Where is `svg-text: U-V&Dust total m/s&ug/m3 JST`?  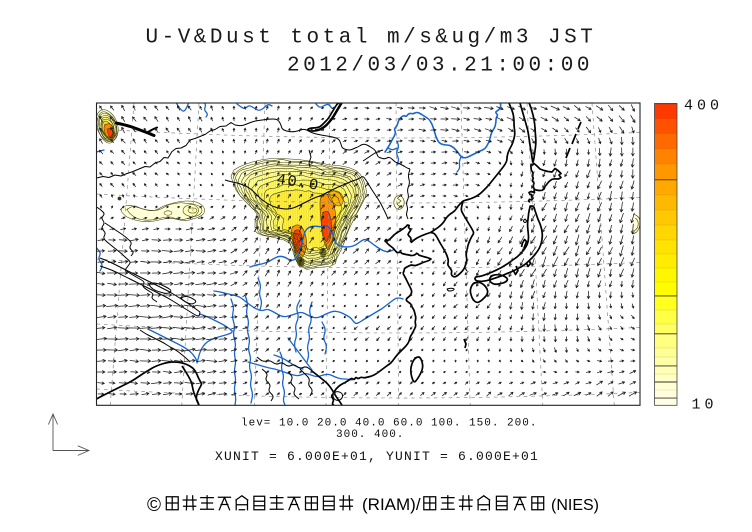 svg-text: U-V&Dust total m/s&ug/m3 JST is located at coordinates (371, 38).